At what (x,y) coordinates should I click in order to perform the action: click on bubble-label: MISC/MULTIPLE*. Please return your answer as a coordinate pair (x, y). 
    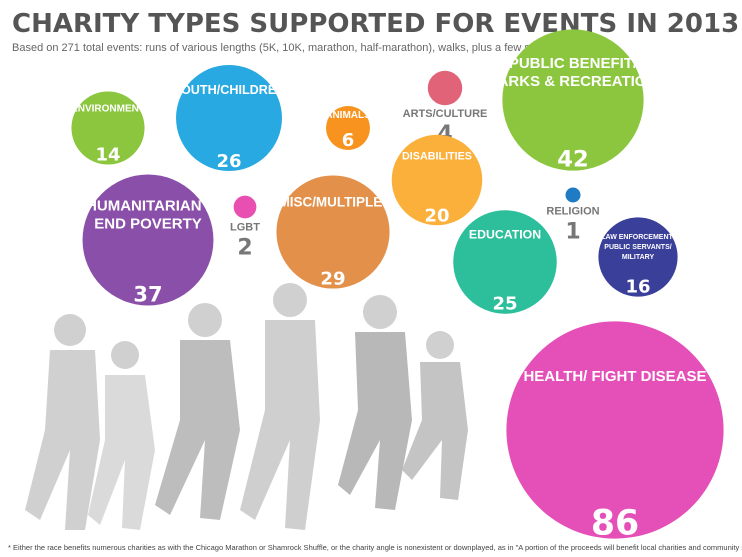
    Looking at the image, I should click on (334, 202).